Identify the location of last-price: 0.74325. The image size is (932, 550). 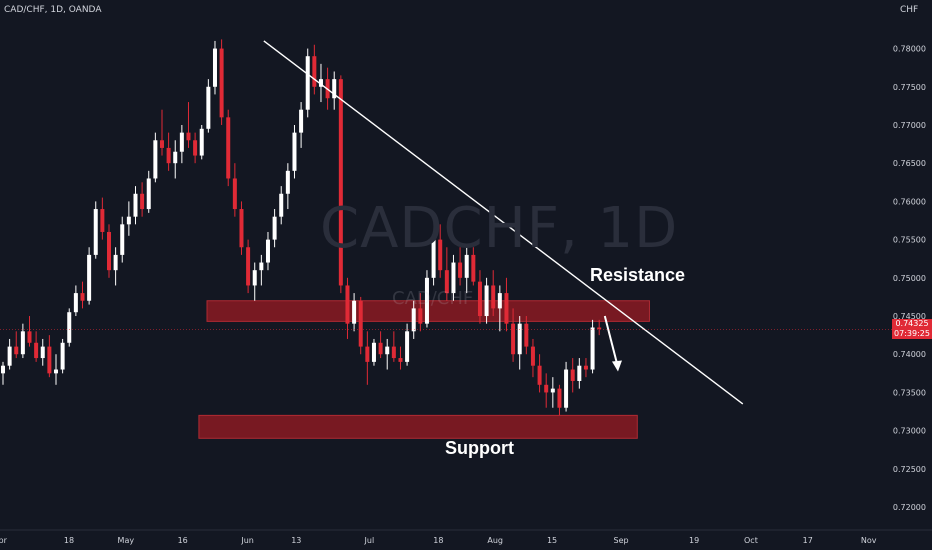
(912, 323).